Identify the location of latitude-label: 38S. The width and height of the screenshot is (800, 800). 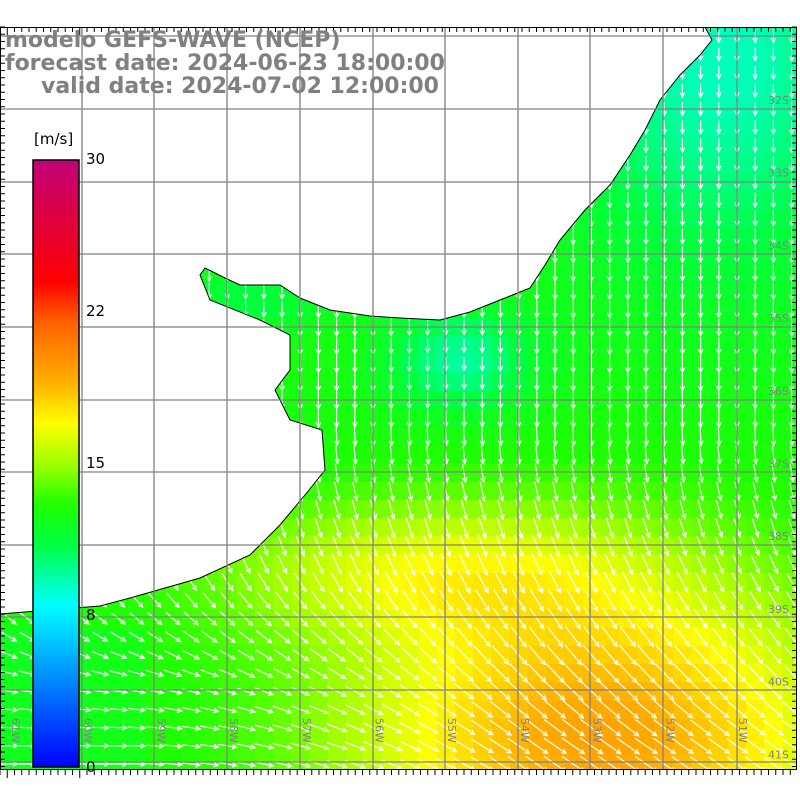
(778, 536).